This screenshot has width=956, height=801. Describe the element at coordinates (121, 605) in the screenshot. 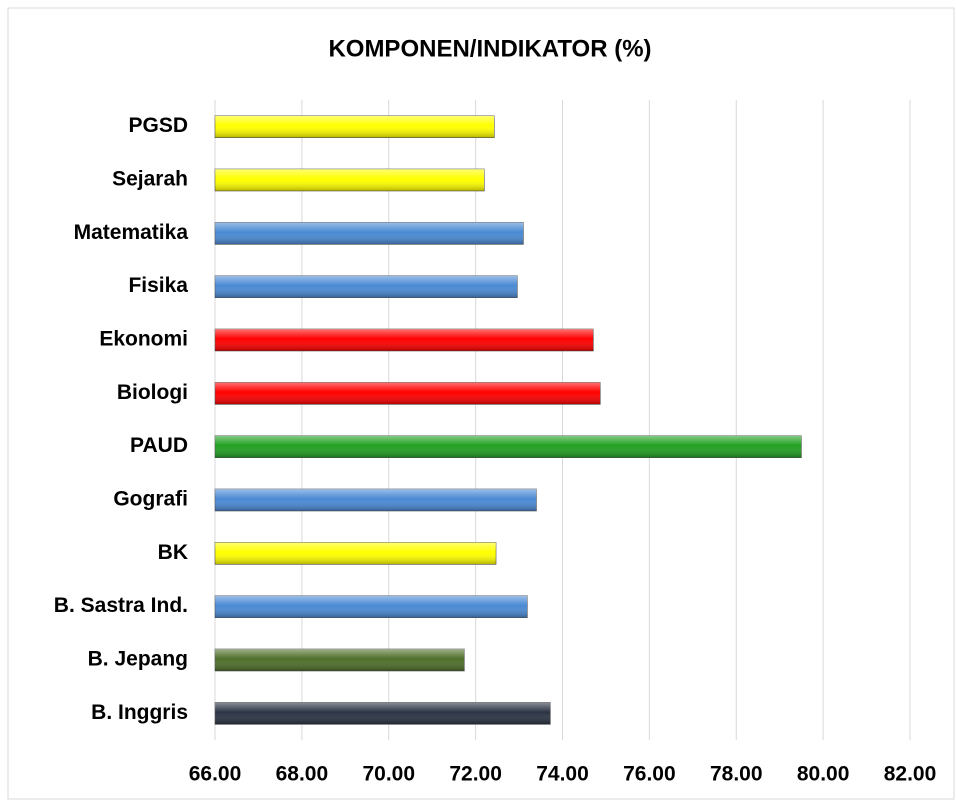

I see `y-tick-label: B. Sastra Ind.` at that location.